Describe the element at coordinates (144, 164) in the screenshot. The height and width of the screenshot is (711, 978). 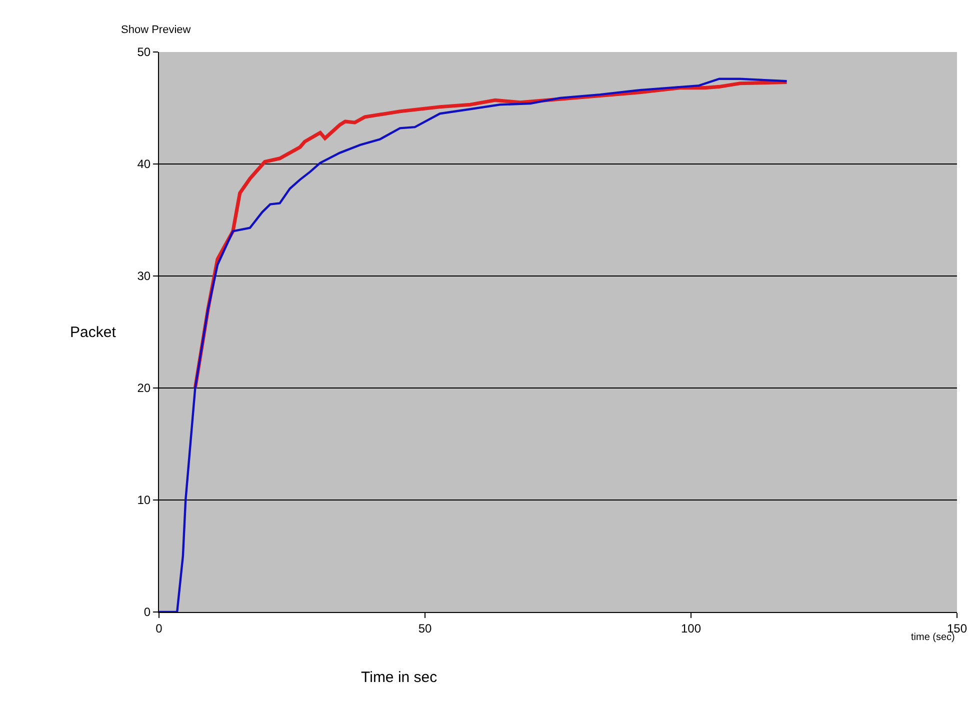
I see `y-tick-label: 40` at that location.